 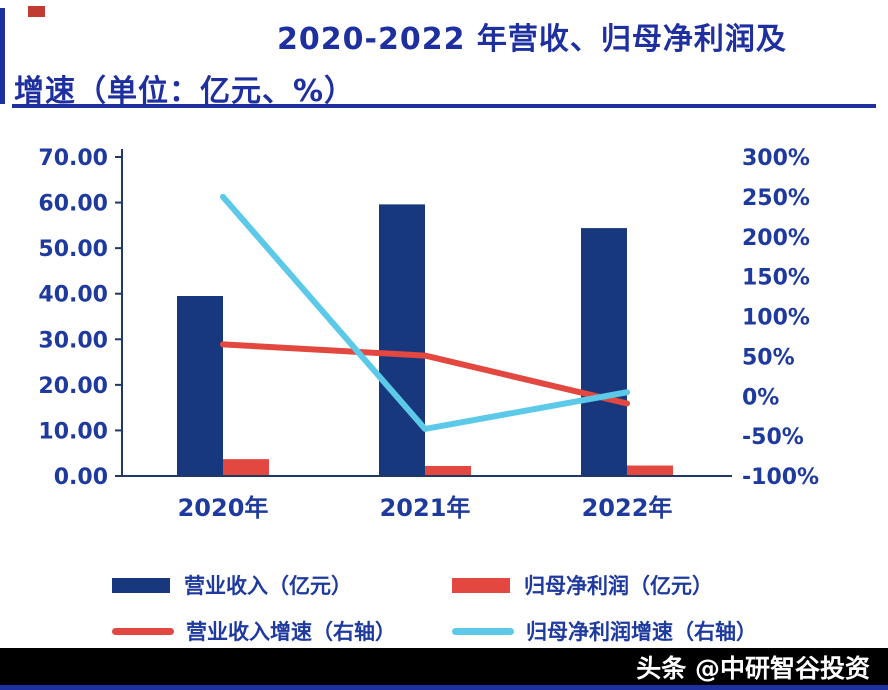 What do you see at coordinates (627, 508) in the screenshot?
I see `x-axis-label: 2022年` at bounding box center [627, 508].